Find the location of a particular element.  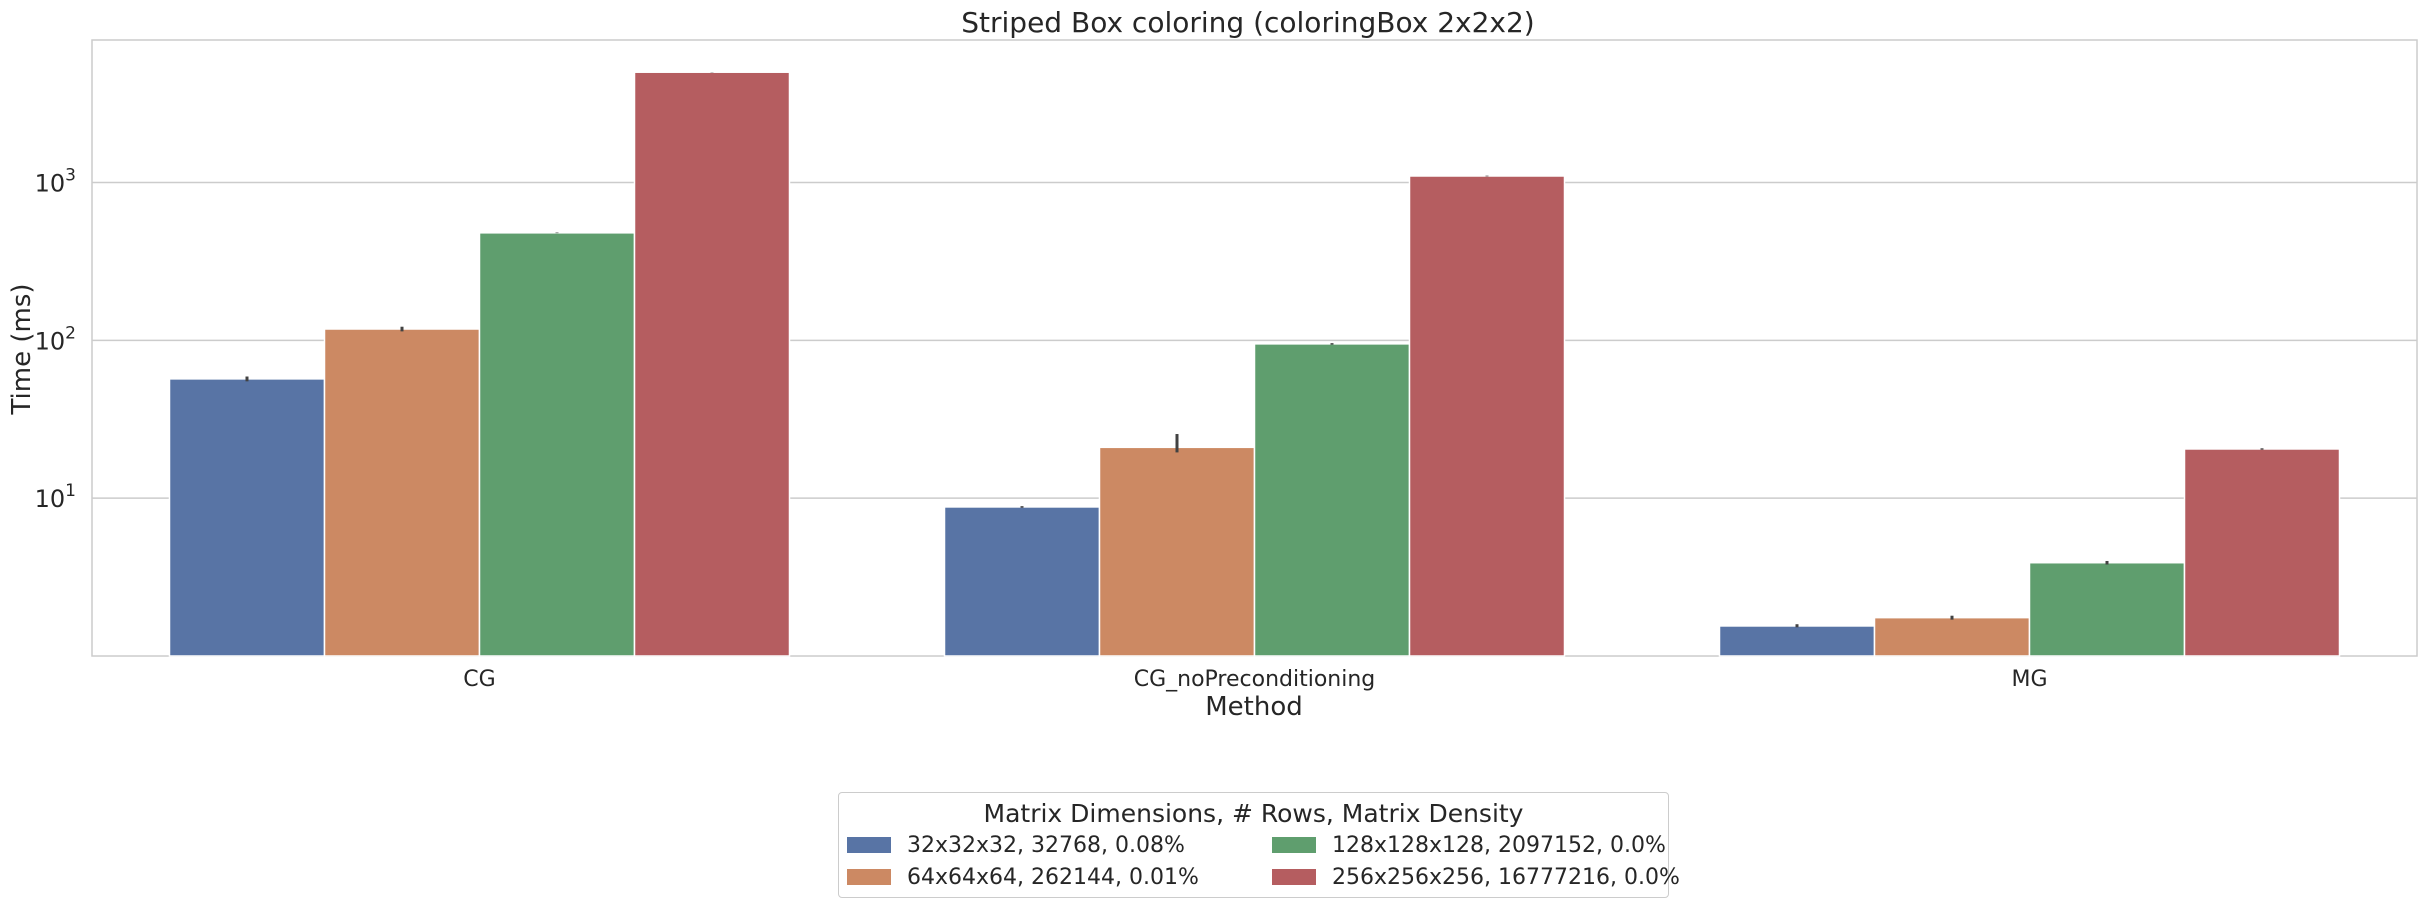

legend-entry-series-3: 128x128x128, 2097152, 0.0% is located at coordinates (1469, 845).